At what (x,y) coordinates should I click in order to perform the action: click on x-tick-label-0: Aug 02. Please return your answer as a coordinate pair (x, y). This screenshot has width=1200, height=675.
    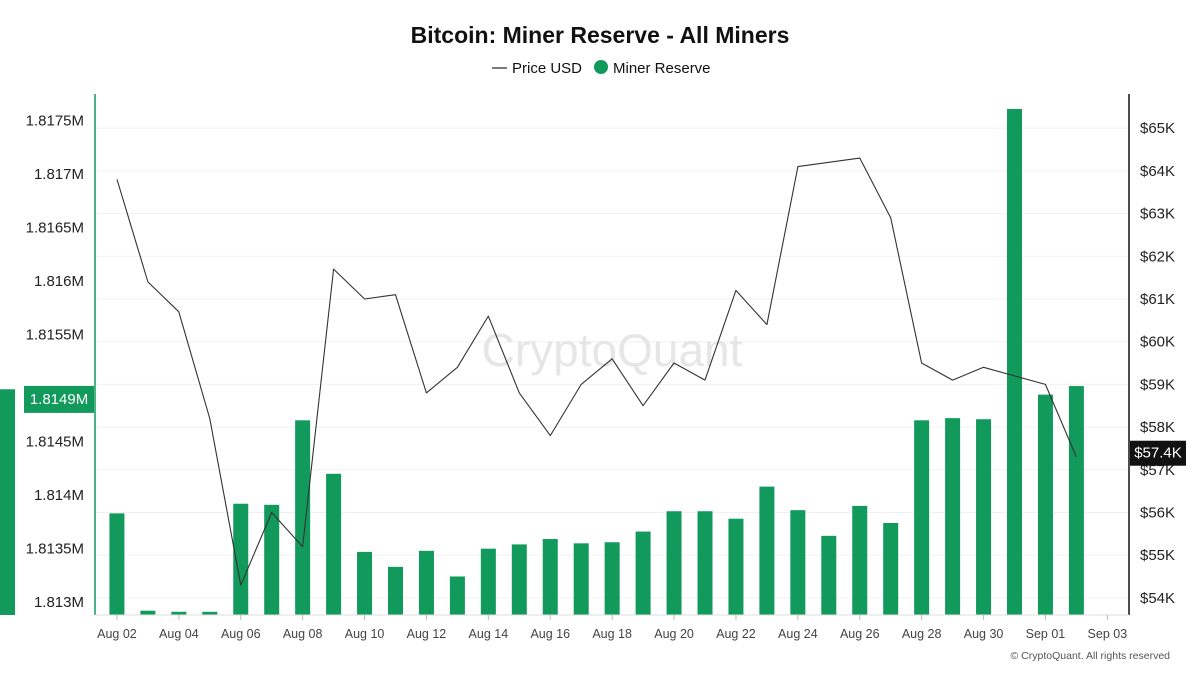
    Looking at the image, I should click on (117, 634).